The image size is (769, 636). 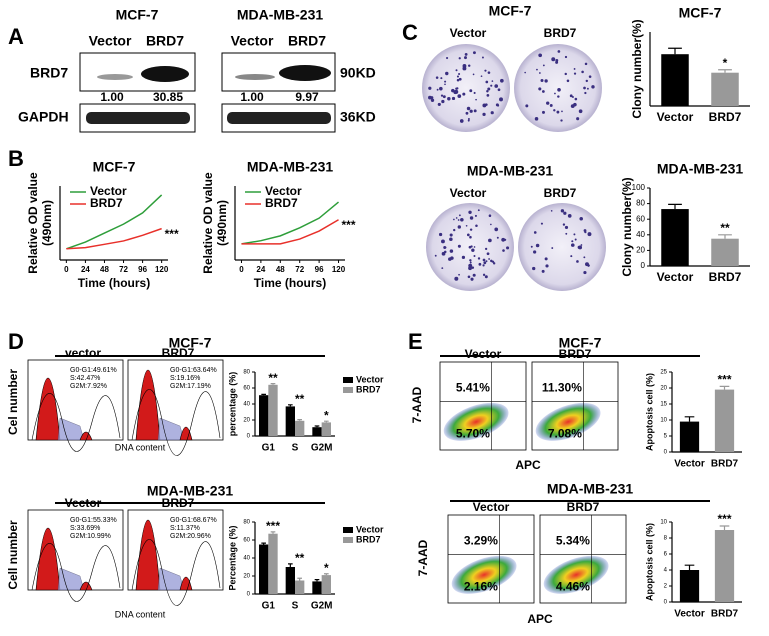 I want to click on band-ratio: 30.85, so click(x=168, y=97).